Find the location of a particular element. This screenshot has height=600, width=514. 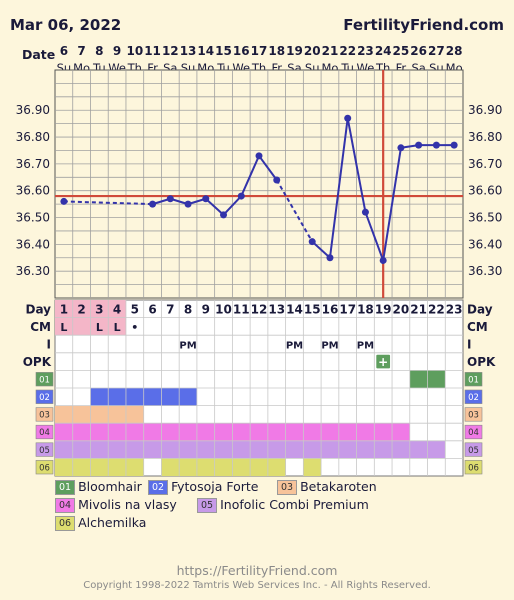

date-number: 6 is located at coordinates (64, 51).